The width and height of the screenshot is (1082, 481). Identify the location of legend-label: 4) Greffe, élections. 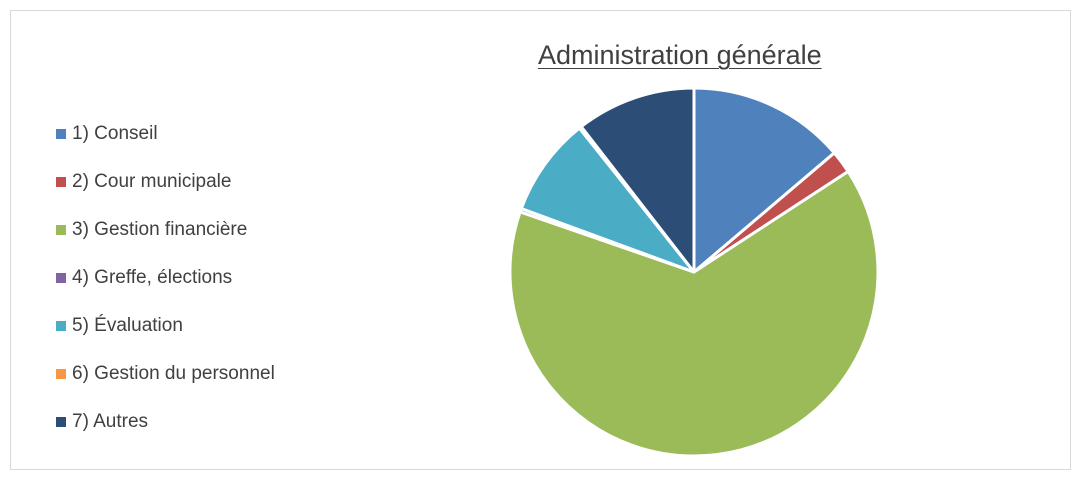
(152, 277).